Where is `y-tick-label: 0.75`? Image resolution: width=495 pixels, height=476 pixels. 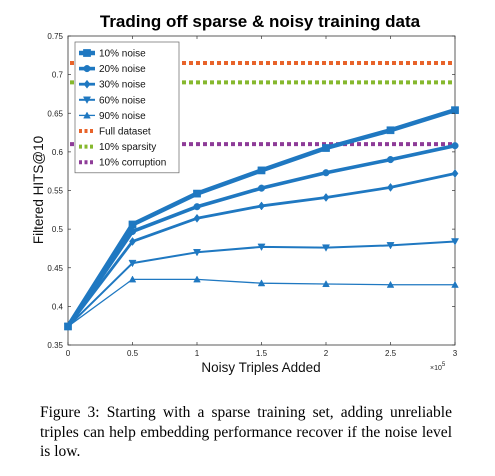
y-tick-label: 0.75 is located at coordinates (55, 36).